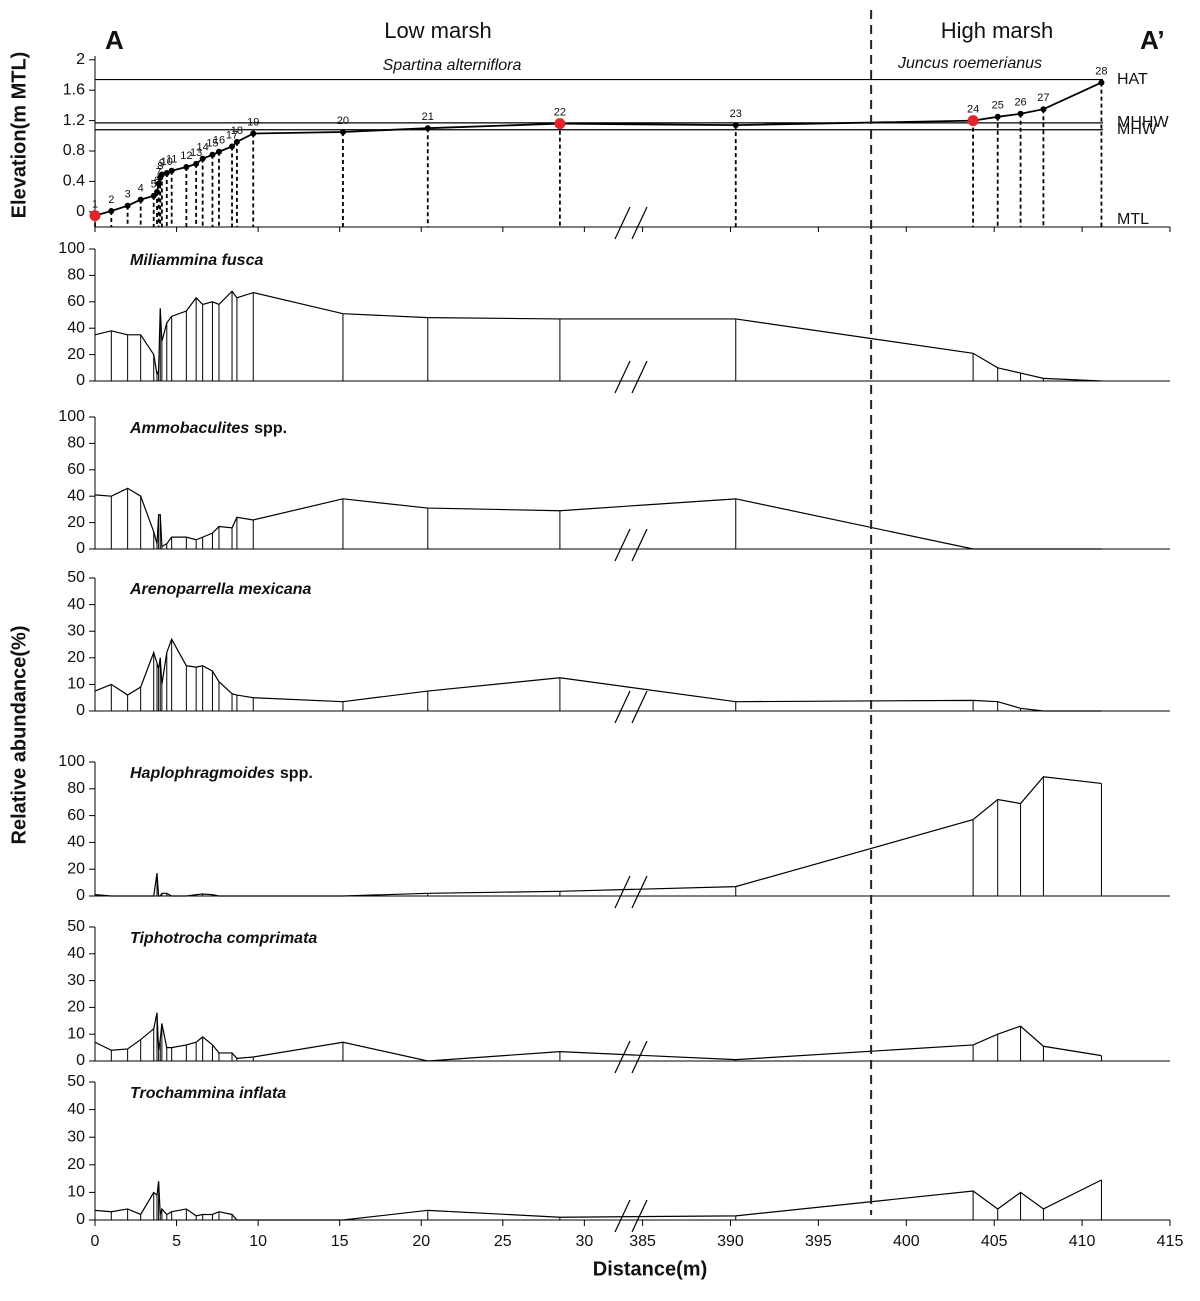 The height and width of the screenshot is (1301, 1200). Describe the element at coordinates (111, 200) in the screenshot. I see `sample-label: 2` at that location.